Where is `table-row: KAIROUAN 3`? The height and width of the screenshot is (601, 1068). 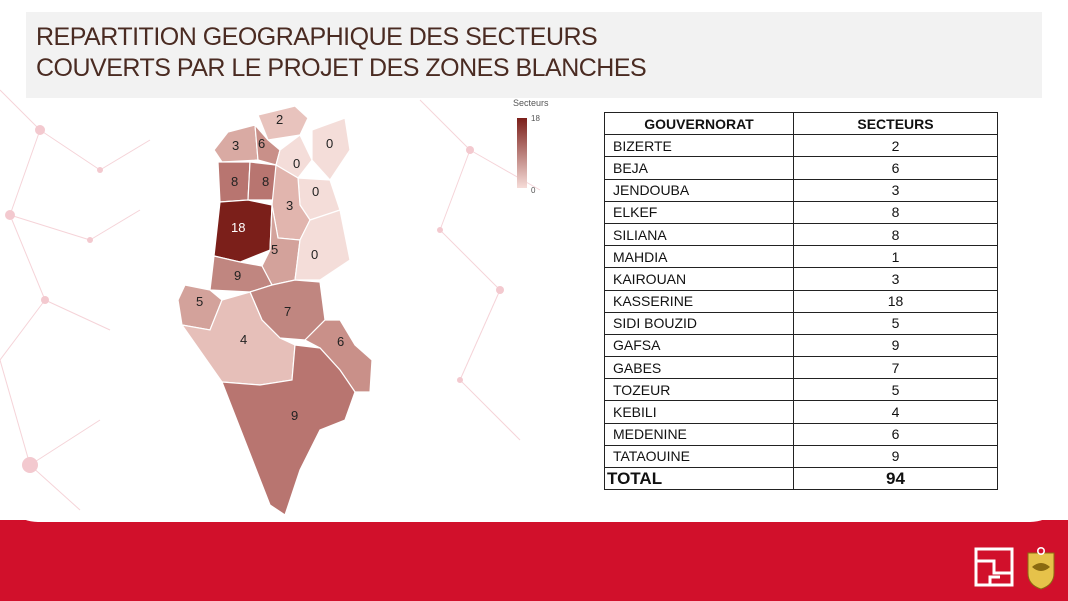 table-row: KAIROUAN 3 is located at coordinates (801, 279).